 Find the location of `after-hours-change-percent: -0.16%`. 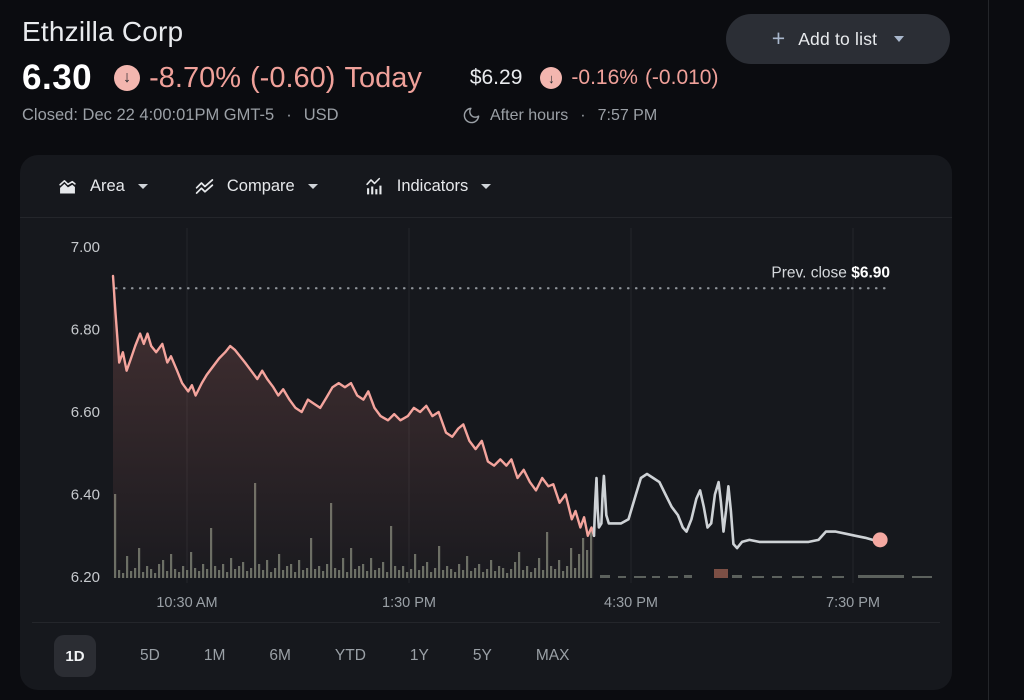

after-hours-change-percent: -0.16% is located at coordinates (604, 77).